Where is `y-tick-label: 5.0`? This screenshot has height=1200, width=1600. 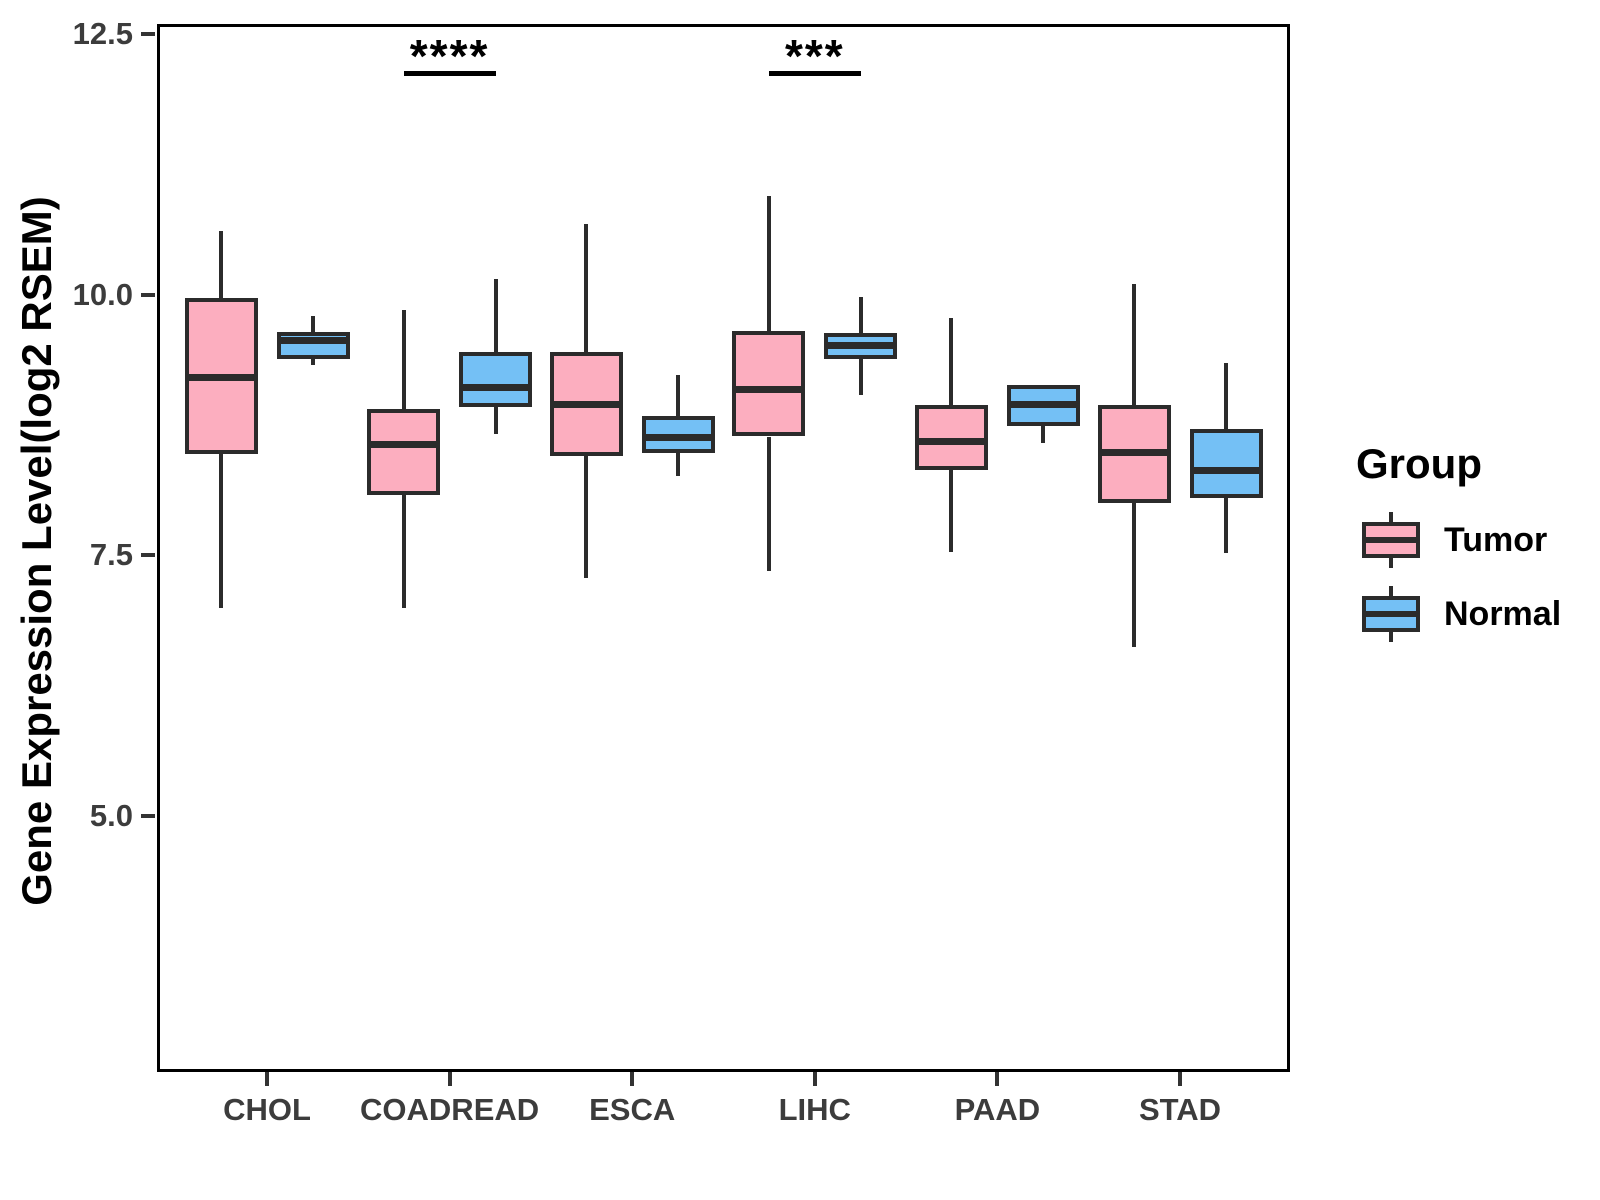 y-tick-label: 5.0 is located at coordinates (111, 815).